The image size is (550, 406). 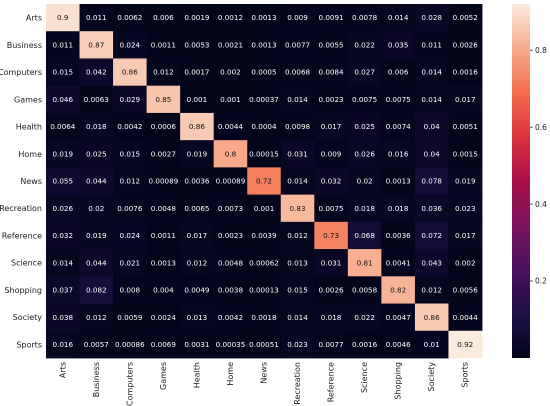 I want to click on cell-value-label: 0.002, so click(x=230, y=72).